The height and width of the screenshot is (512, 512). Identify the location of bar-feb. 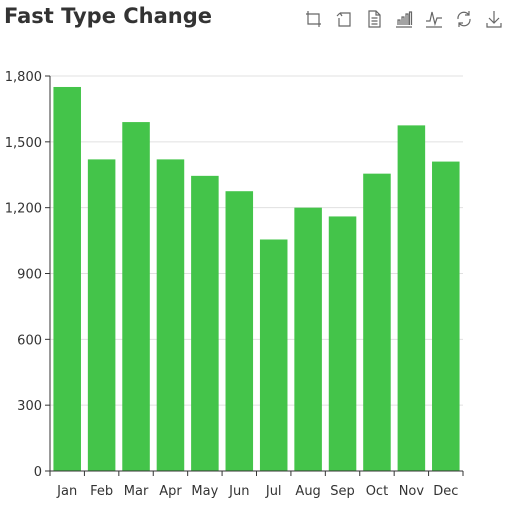
(101, 315).